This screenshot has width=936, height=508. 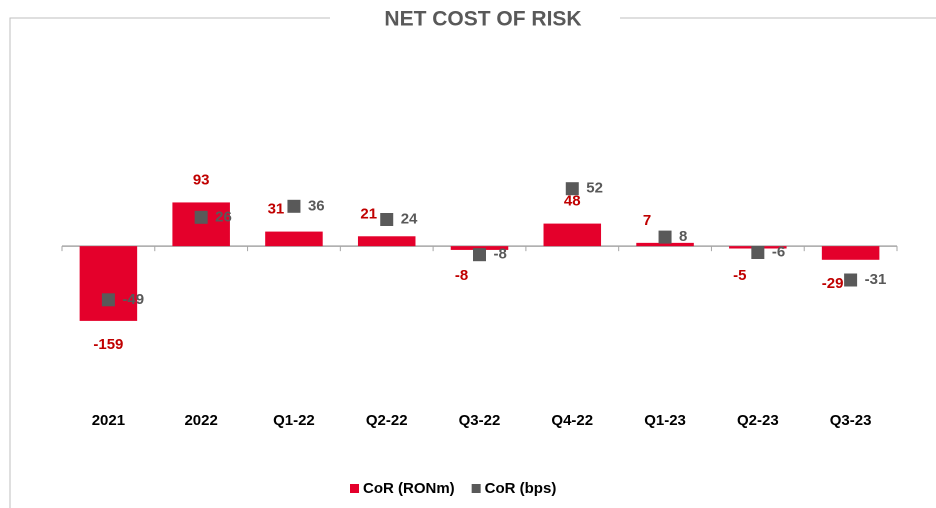 What do you see at coordinates (572, 201) in the screenshot?
I see `bar-label: 48` at bounding box center [572, 201].